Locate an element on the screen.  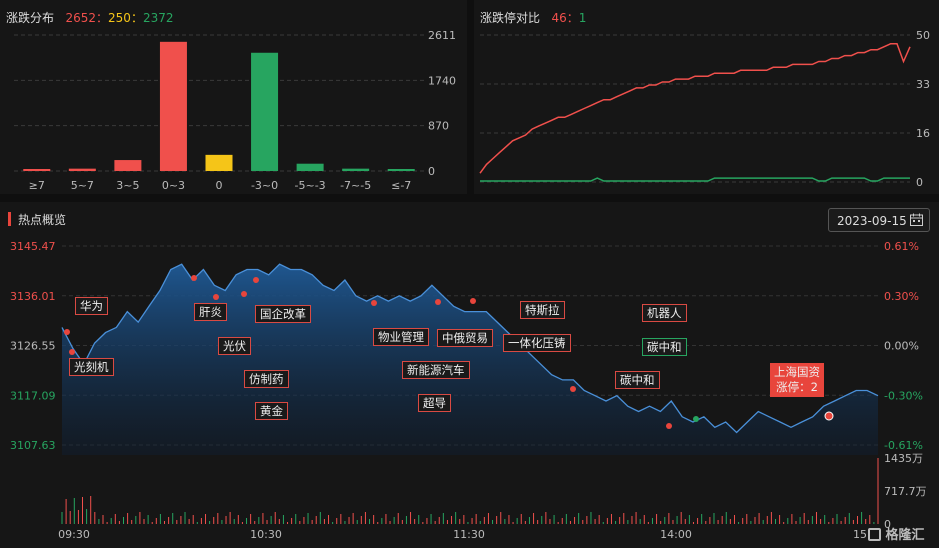
hot-tag: 光刻机 is located at coordinates (91, 367).